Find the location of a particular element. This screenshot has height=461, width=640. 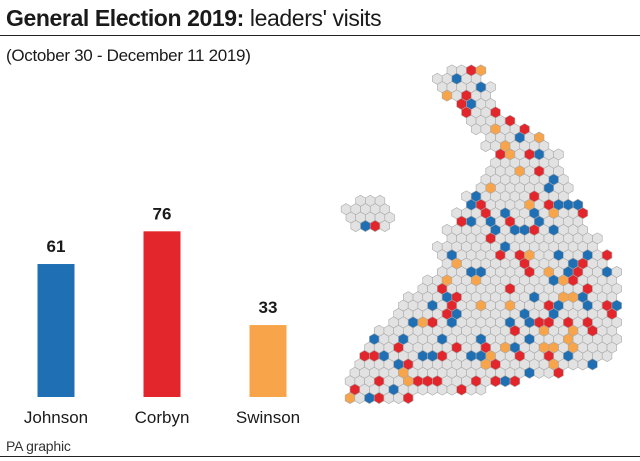

category-label-corbyn: Corbyn is located at coordinates (162, 417).